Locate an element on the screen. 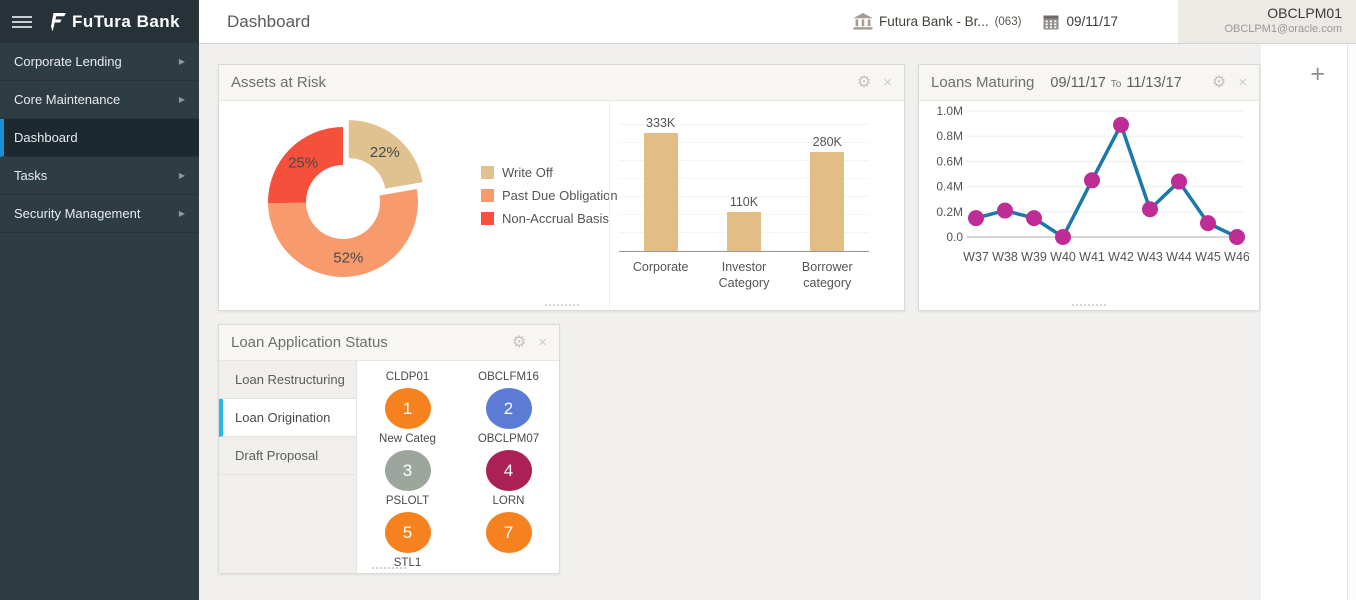  category-cell: CLDP01 1 is located at coordinates (407, 402).